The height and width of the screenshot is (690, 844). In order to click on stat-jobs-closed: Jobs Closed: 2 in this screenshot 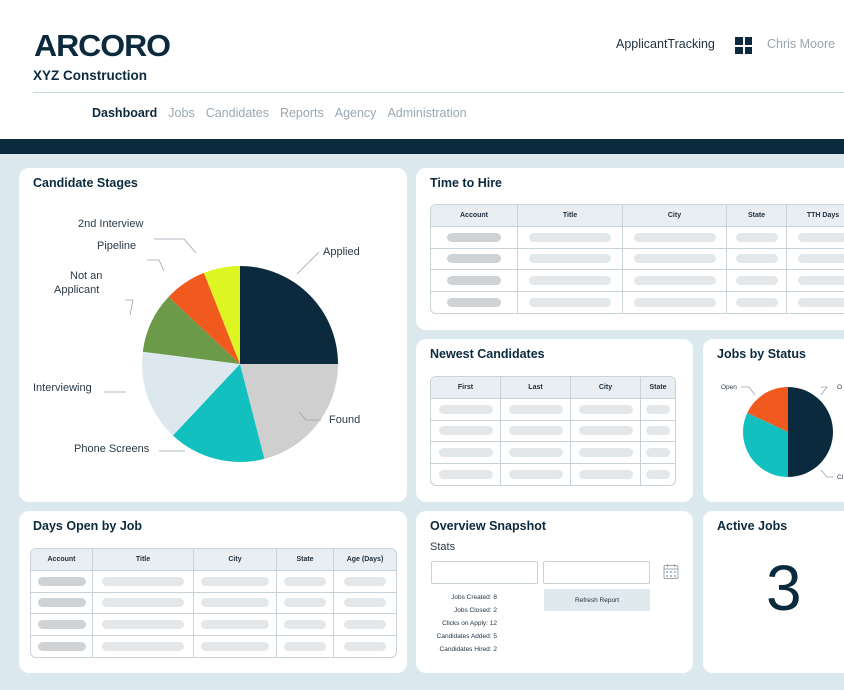, I will do `click(475, 610)`.